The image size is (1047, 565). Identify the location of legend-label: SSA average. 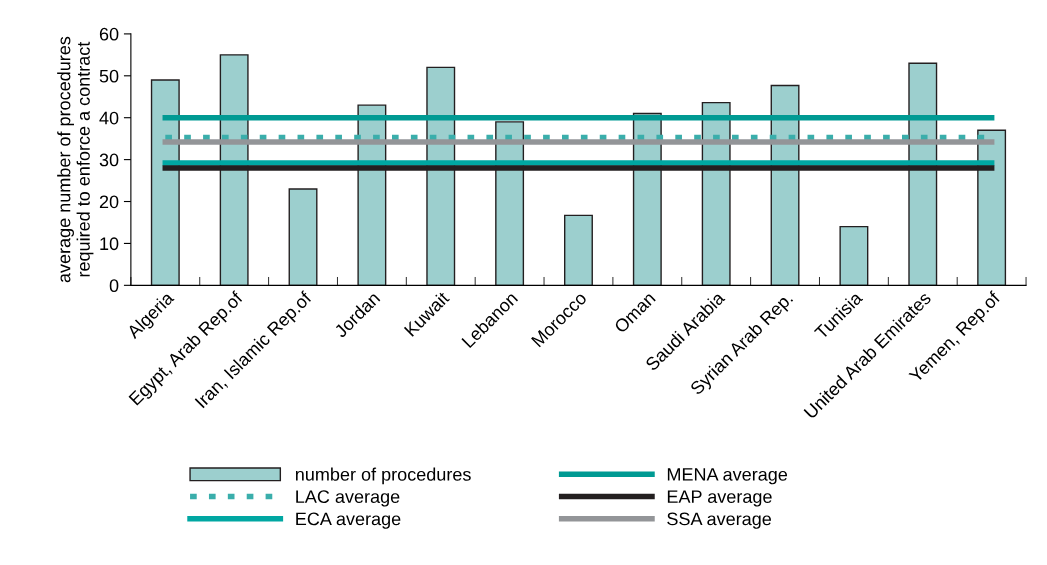
(719, 520).